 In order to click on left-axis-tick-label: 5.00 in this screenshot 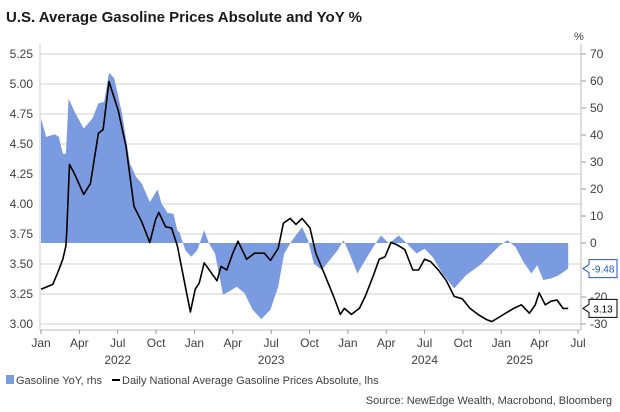, I will do `click(22, 84)`.